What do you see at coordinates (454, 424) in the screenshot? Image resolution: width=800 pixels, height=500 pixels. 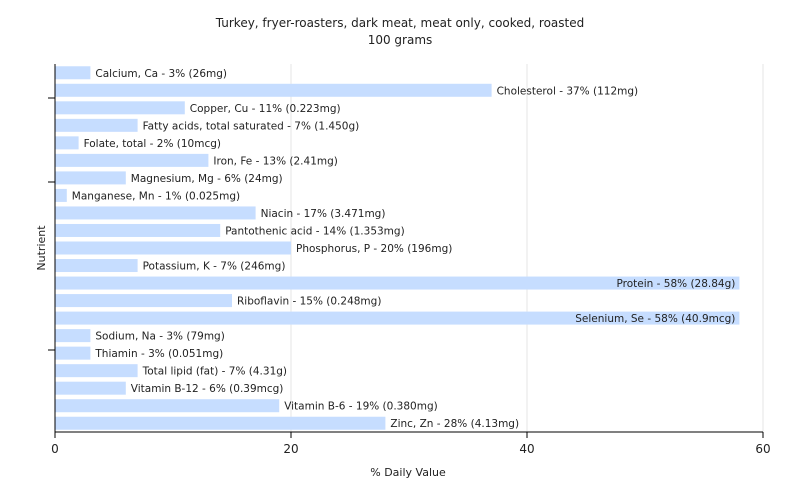 I see `bar-label: Zinc, Zn - 28% (4.13mg)` at bounding box center [454, 424].